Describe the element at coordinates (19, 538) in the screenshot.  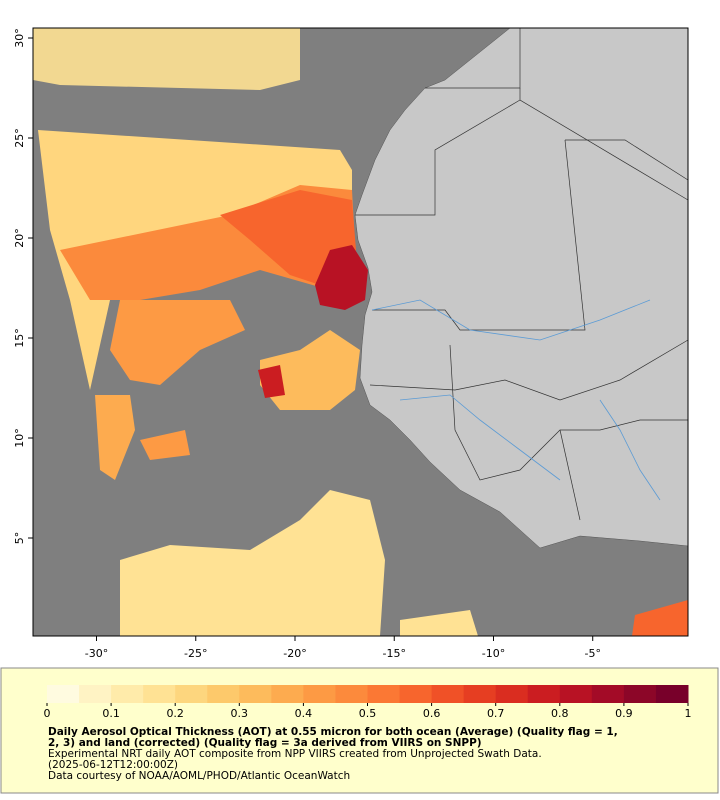
I see `y-tick-label: 5°` at that location.